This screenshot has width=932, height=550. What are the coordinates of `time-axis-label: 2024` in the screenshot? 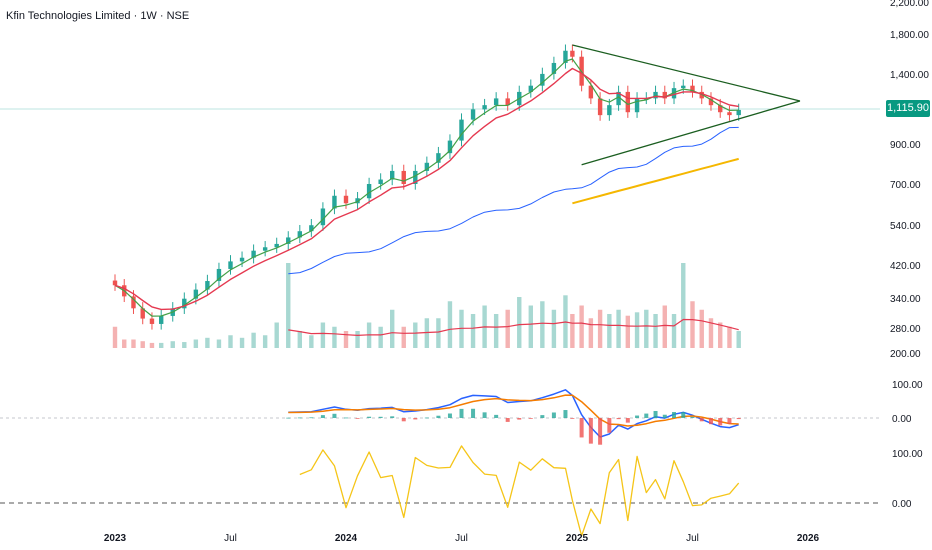 It's located at (346, 538).